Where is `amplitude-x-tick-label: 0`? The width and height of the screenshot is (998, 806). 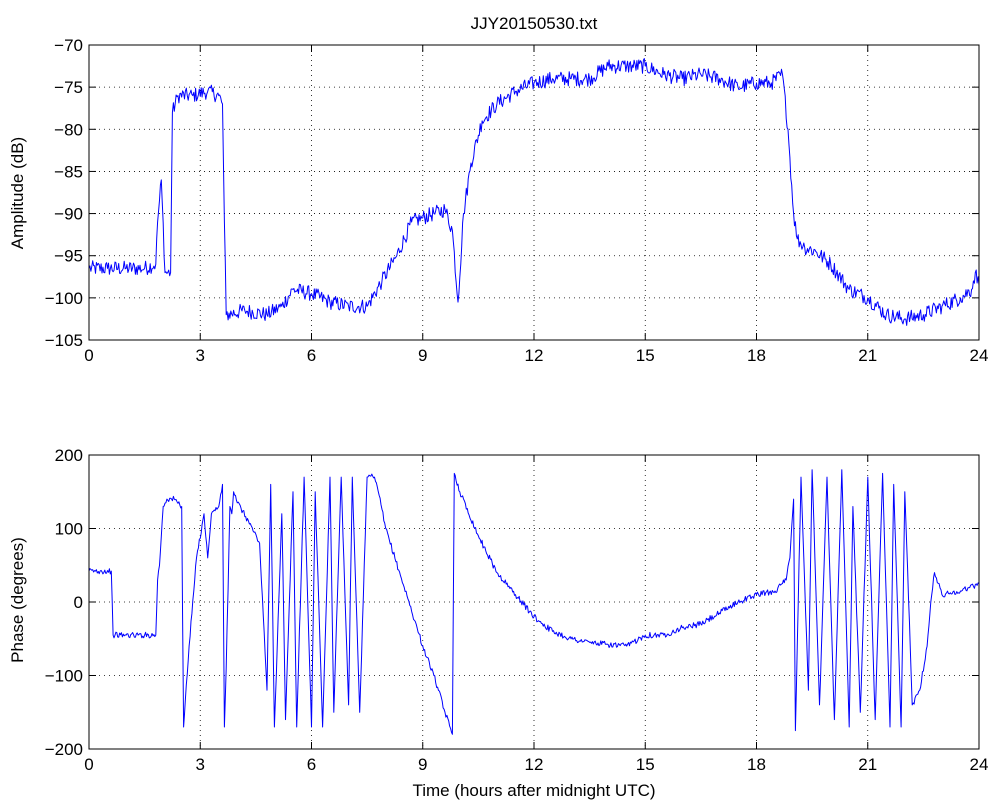
amplitude-x-tick-label: 0 is located at coordinates (88, 355).